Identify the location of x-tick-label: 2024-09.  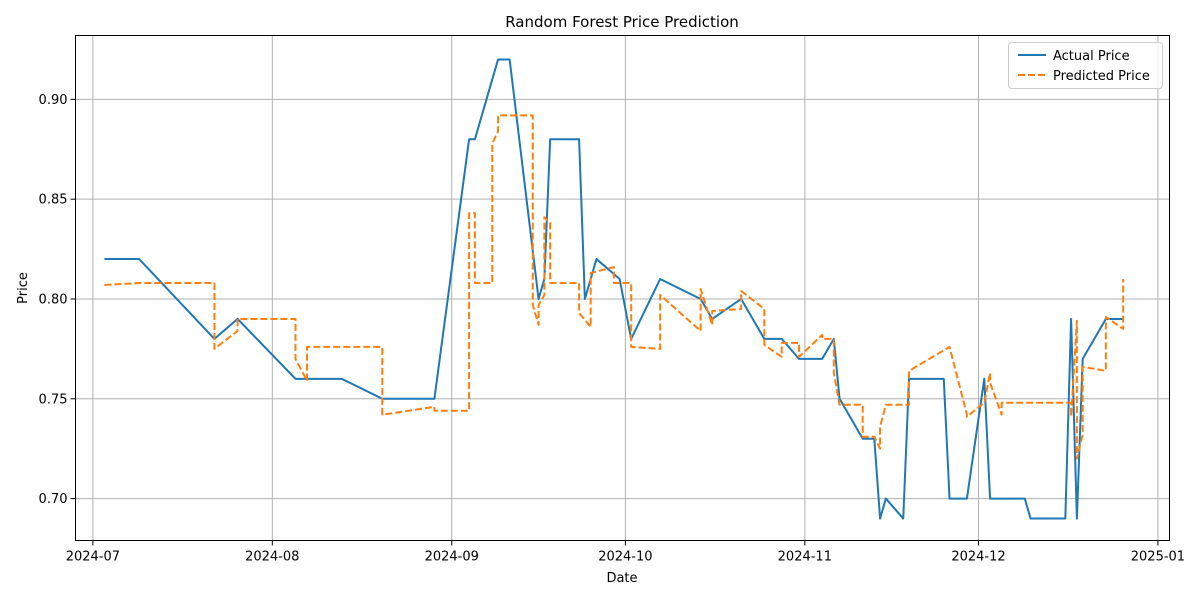
(452, 557).